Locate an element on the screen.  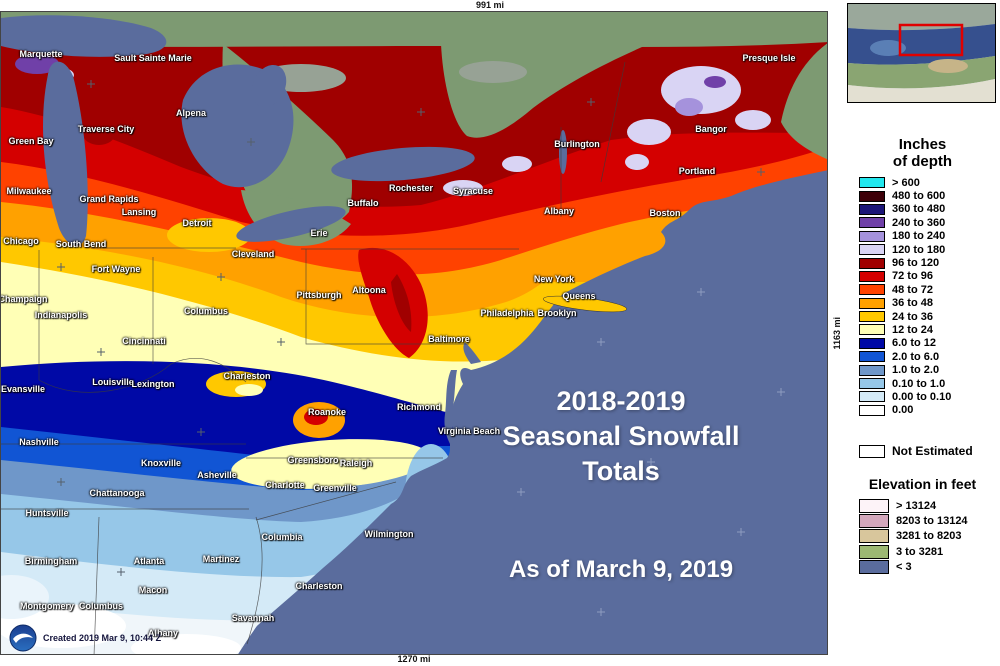
legend-label: 240 to 360 is located at coordinates (919, 222).